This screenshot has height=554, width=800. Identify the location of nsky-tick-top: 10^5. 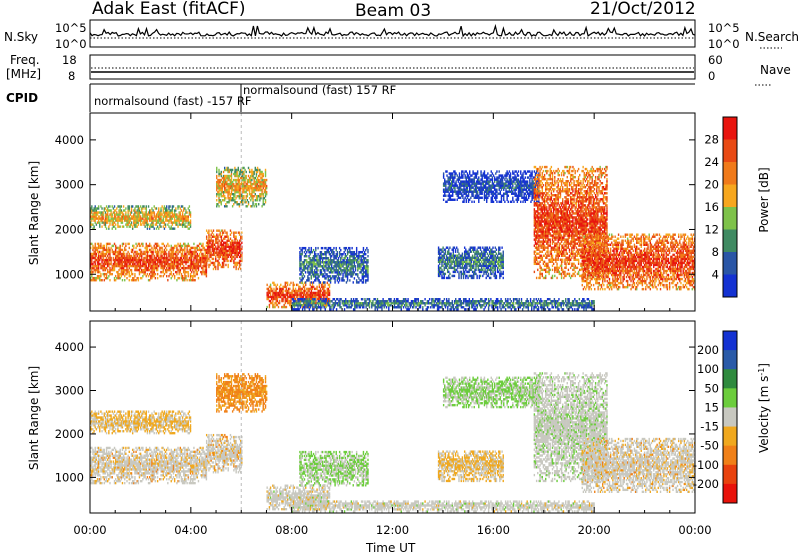
(71, 28).